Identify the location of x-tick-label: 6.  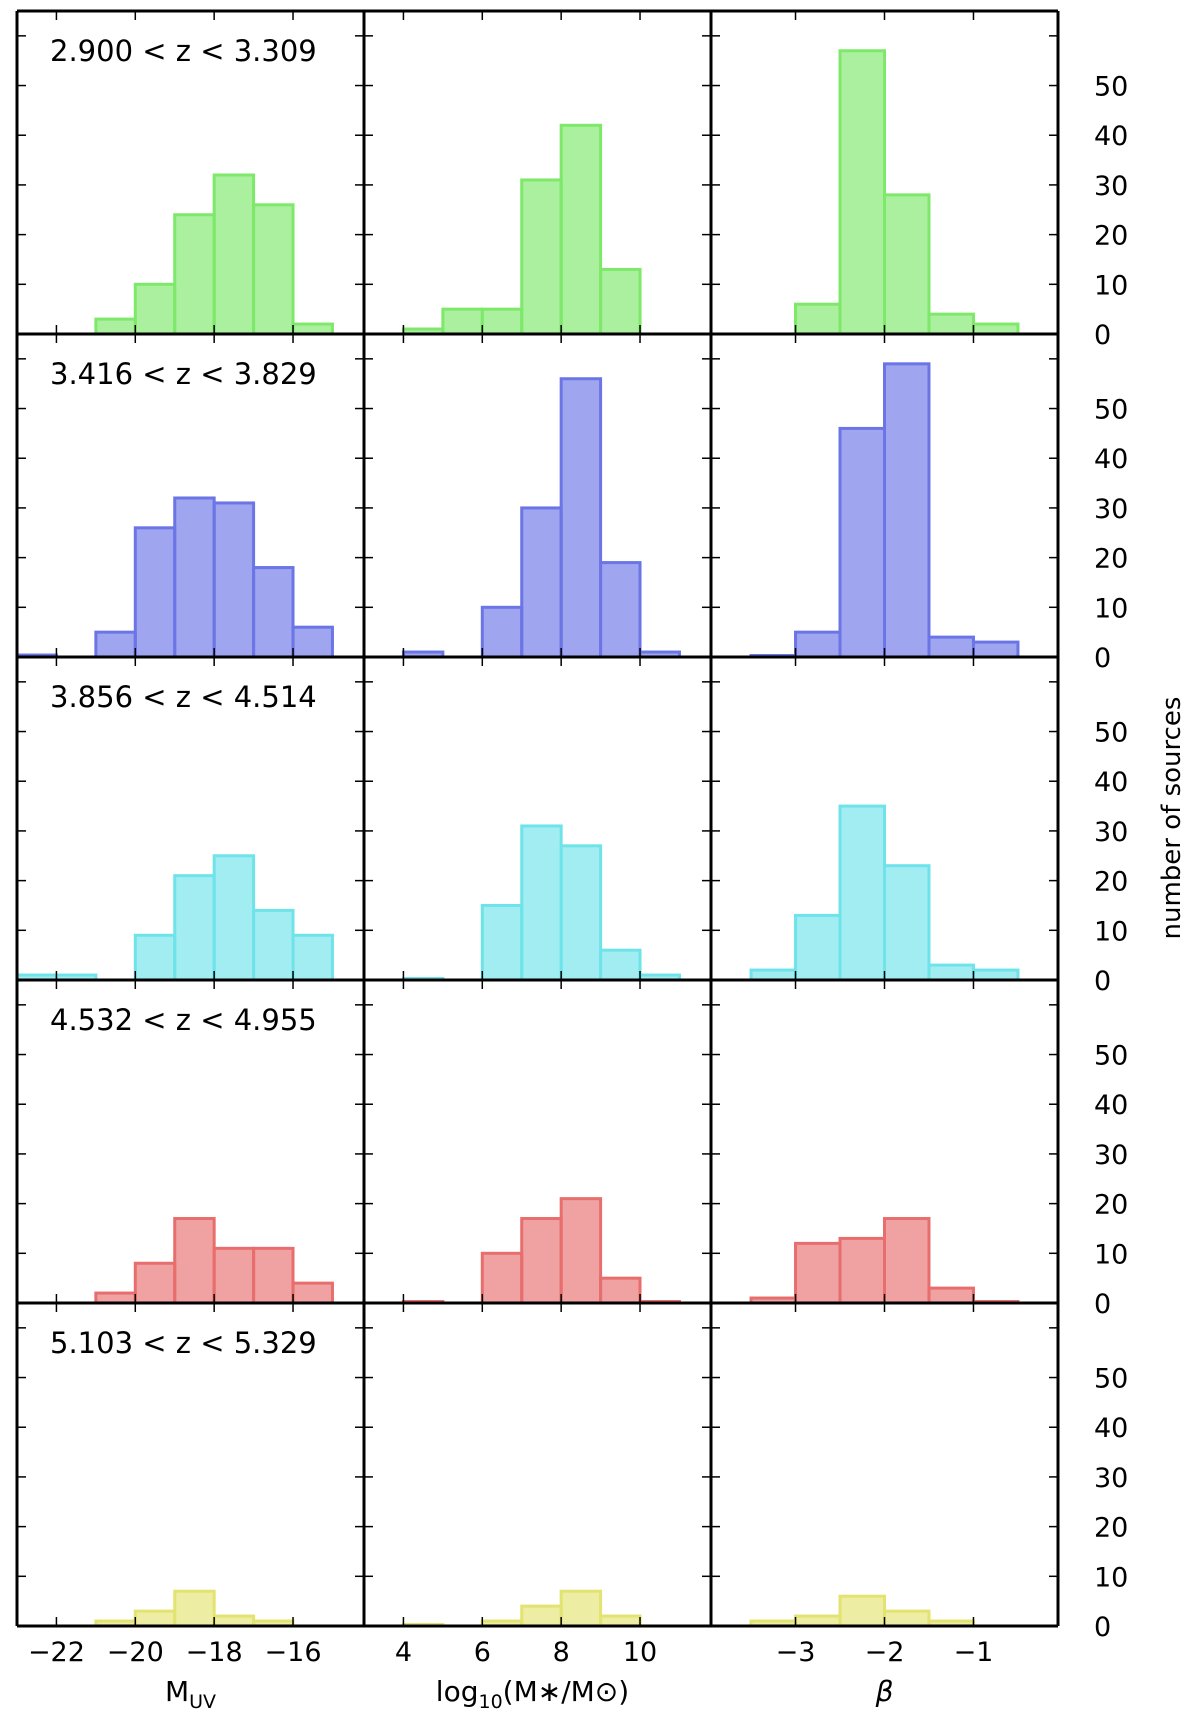
(482, 1652).